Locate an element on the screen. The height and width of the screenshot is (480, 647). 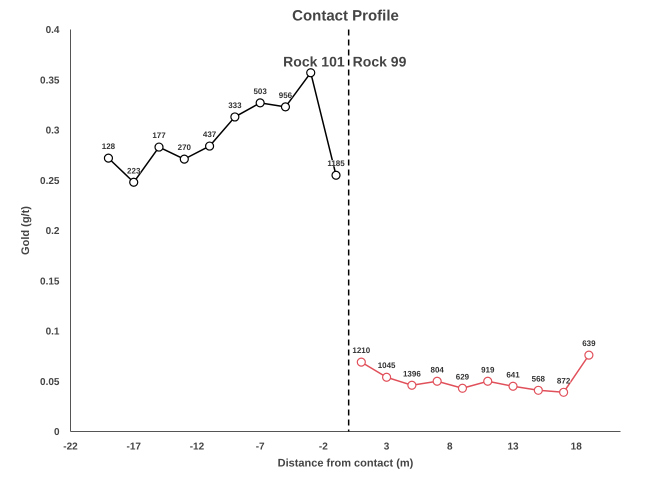
annotation: 1185 is located at coordinates (336, 163).